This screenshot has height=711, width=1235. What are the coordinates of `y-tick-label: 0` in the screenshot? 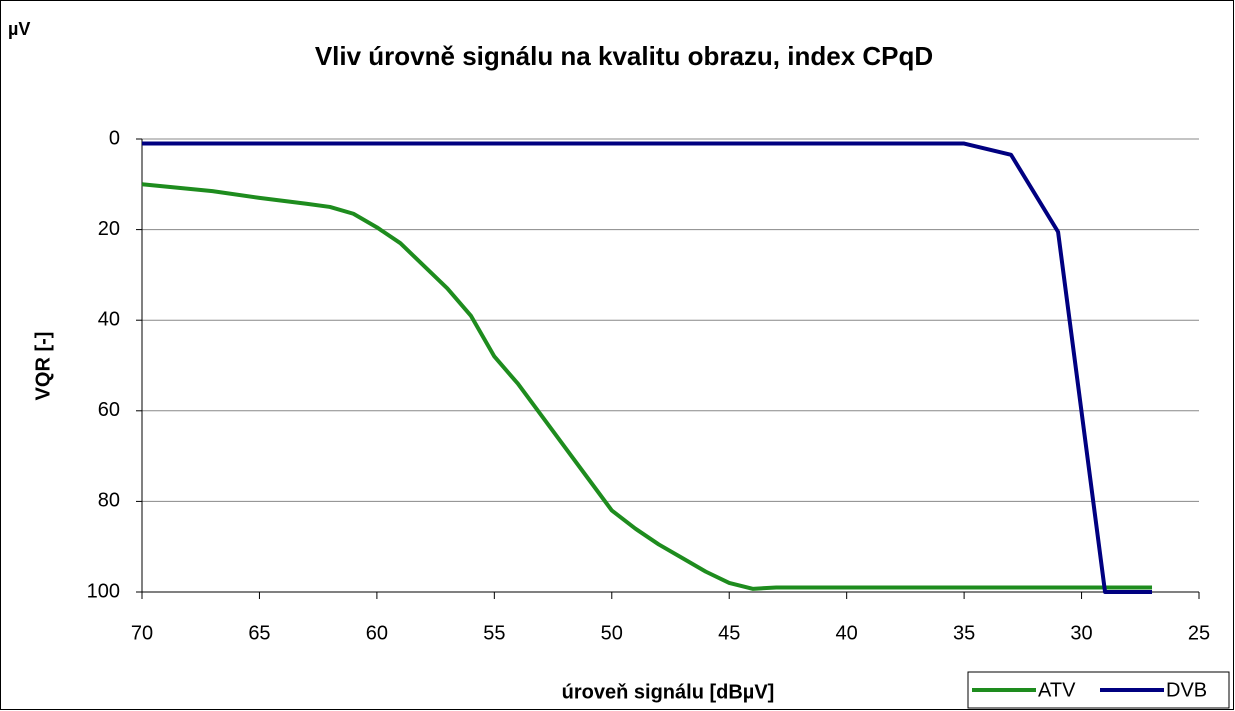 It's located at (114, 138).